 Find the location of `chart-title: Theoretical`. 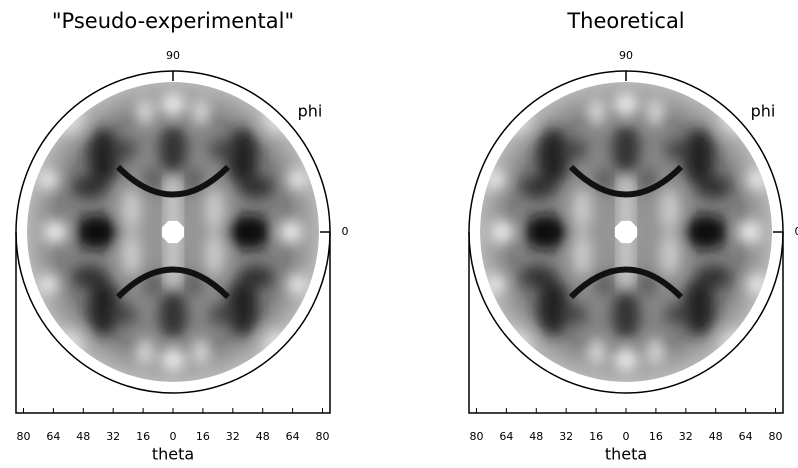

chart-title: Theoretical is located at coordinates (625, 21).